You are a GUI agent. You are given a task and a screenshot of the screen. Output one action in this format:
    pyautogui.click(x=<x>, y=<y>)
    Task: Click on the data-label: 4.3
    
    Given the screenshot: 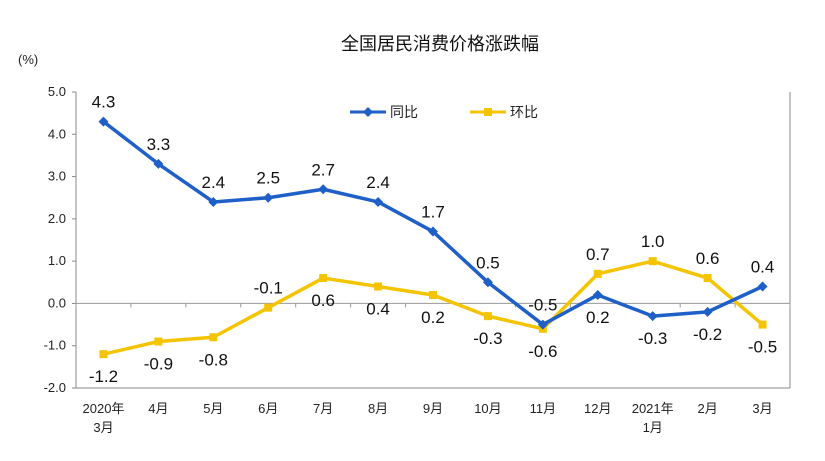 What is the action you would take?
    pyautogui.click(x=104, y=102)
    